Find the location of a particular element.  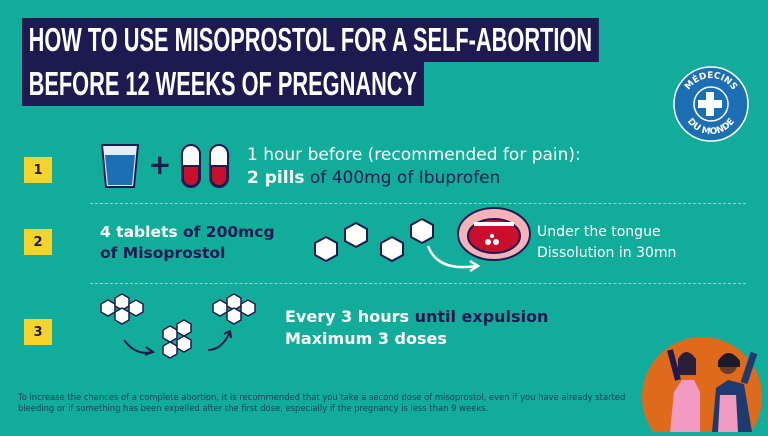

step-1-timing: 1 hour before (recommended for pain): is located at coordinates (414, 155).